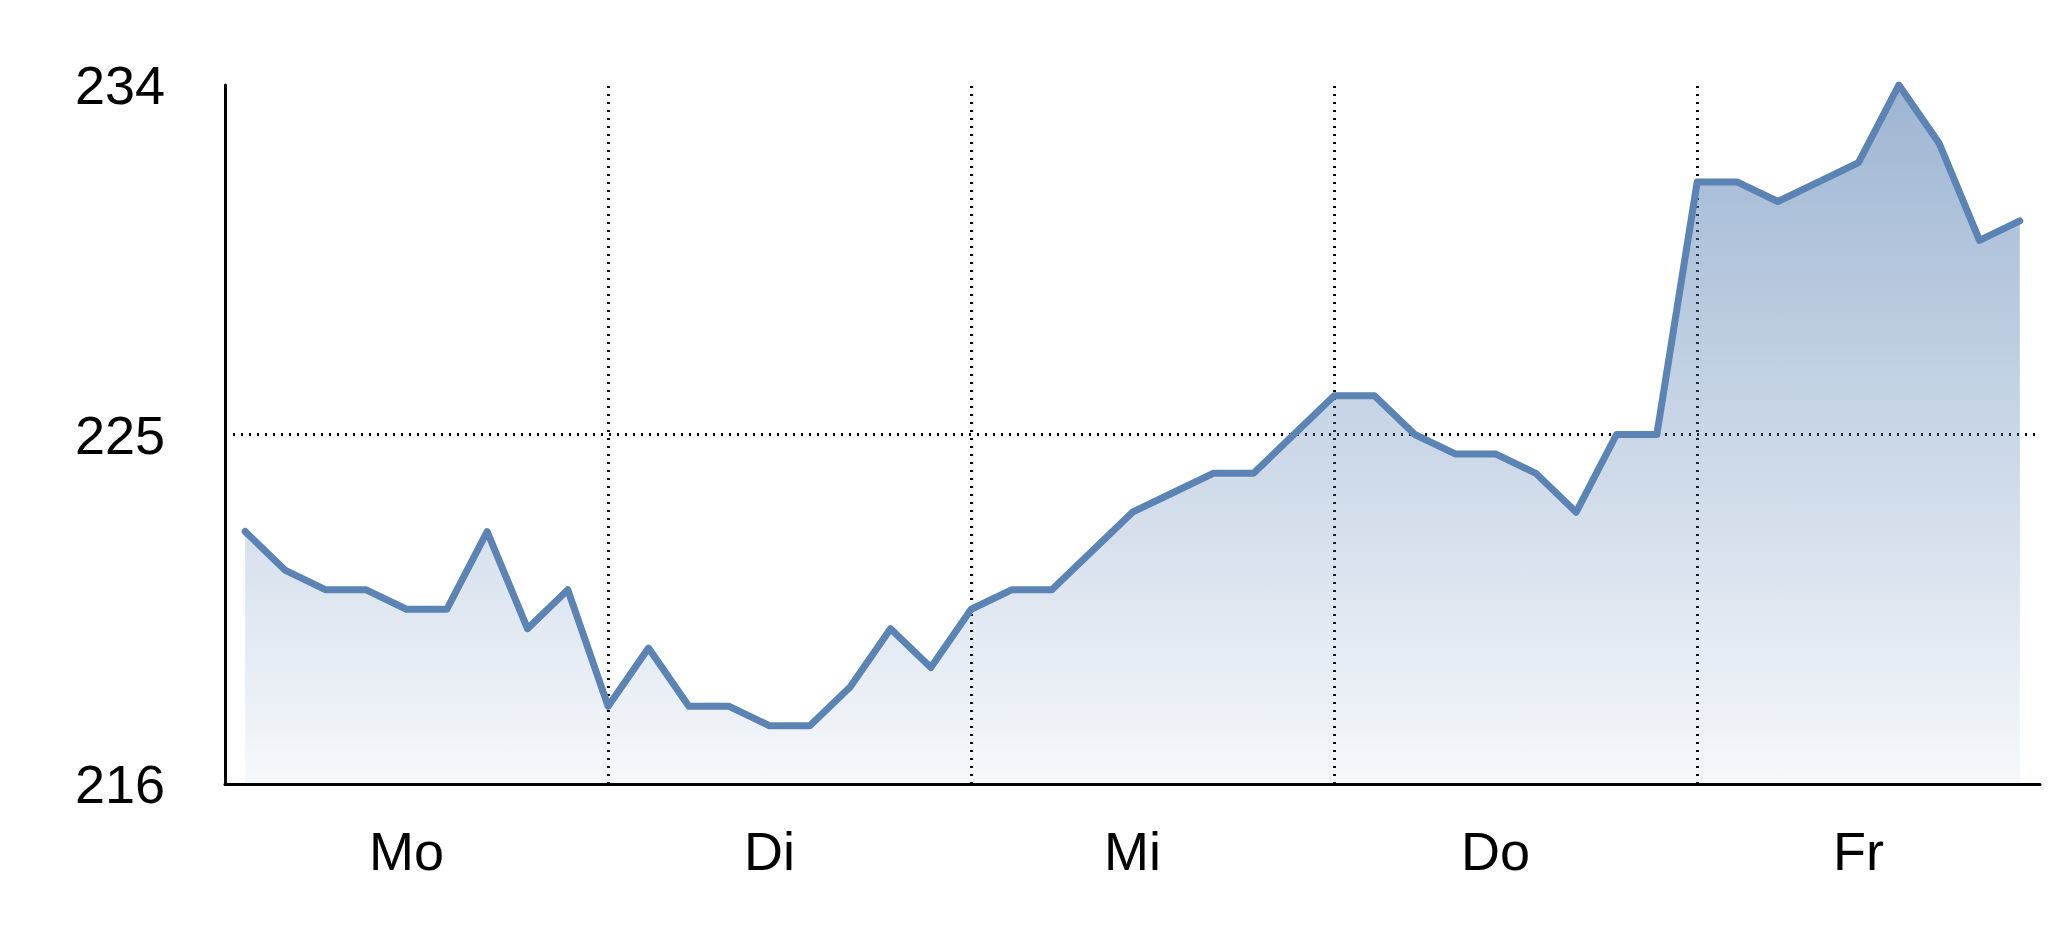  What do you see at coordinates (769, 851) in the screenshot?
I see `x-tick-label: Di` at bounding box center [769, 851].